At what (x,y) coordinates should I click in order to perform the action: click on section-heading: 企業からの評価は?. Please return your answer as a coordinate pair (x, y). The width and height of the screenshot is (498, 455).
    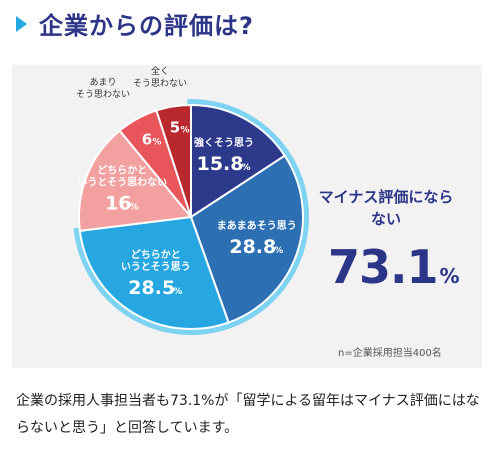
    Looking at the image, I should click on (135, 23).